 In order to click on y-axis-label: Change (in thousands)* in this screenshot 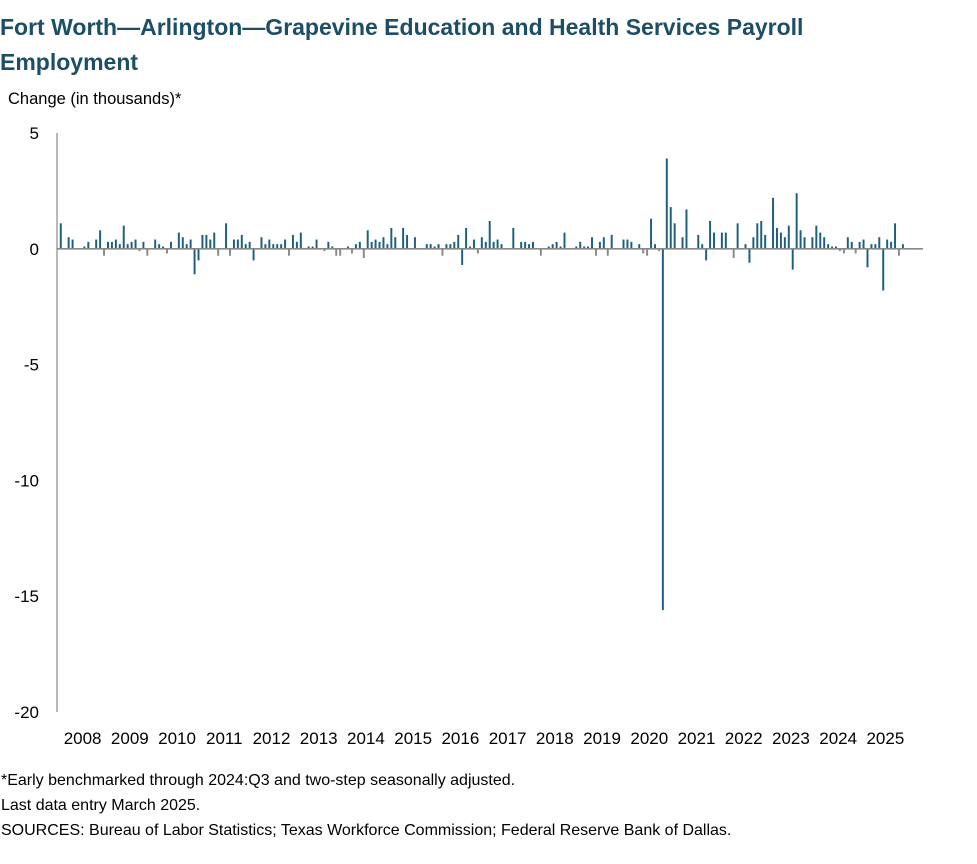, I will do `click(95, 99)`.